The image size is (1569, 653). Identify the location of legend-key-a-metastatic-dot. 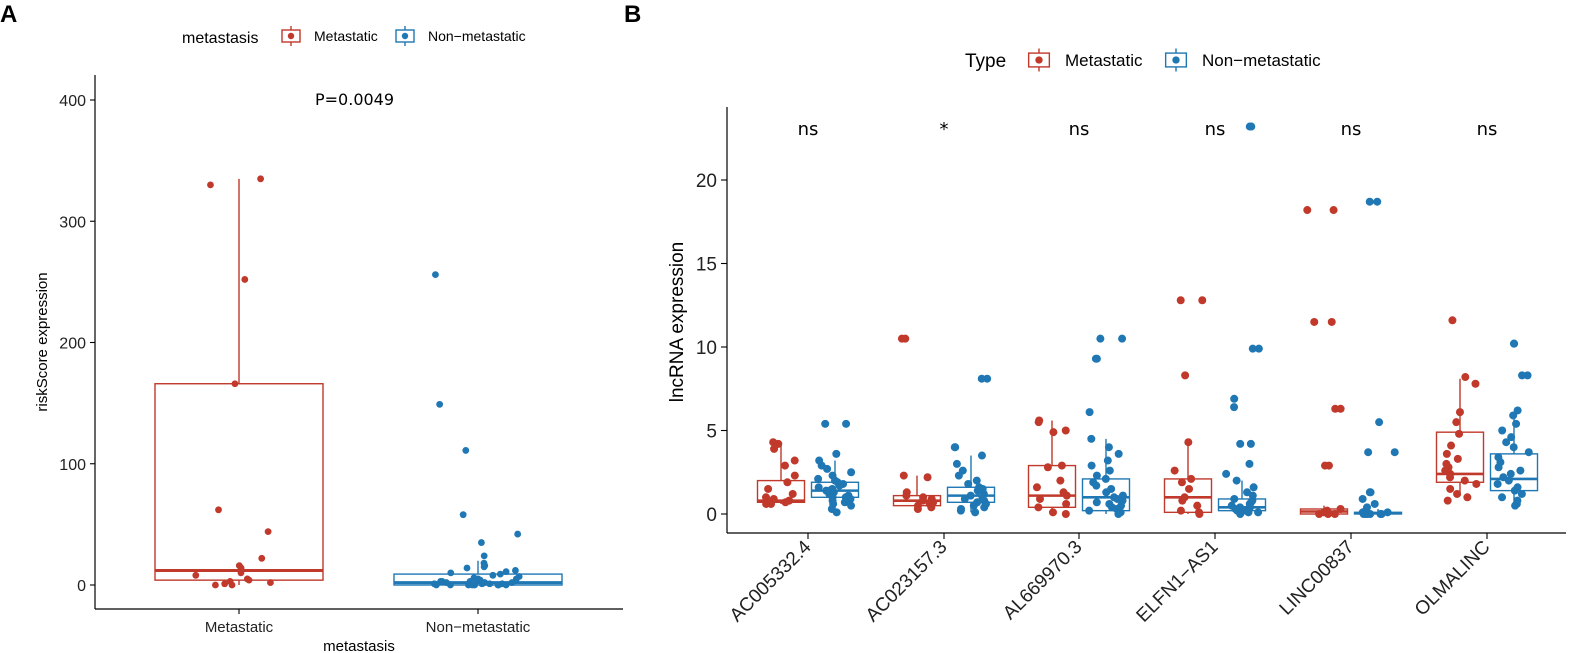
(291, 36).